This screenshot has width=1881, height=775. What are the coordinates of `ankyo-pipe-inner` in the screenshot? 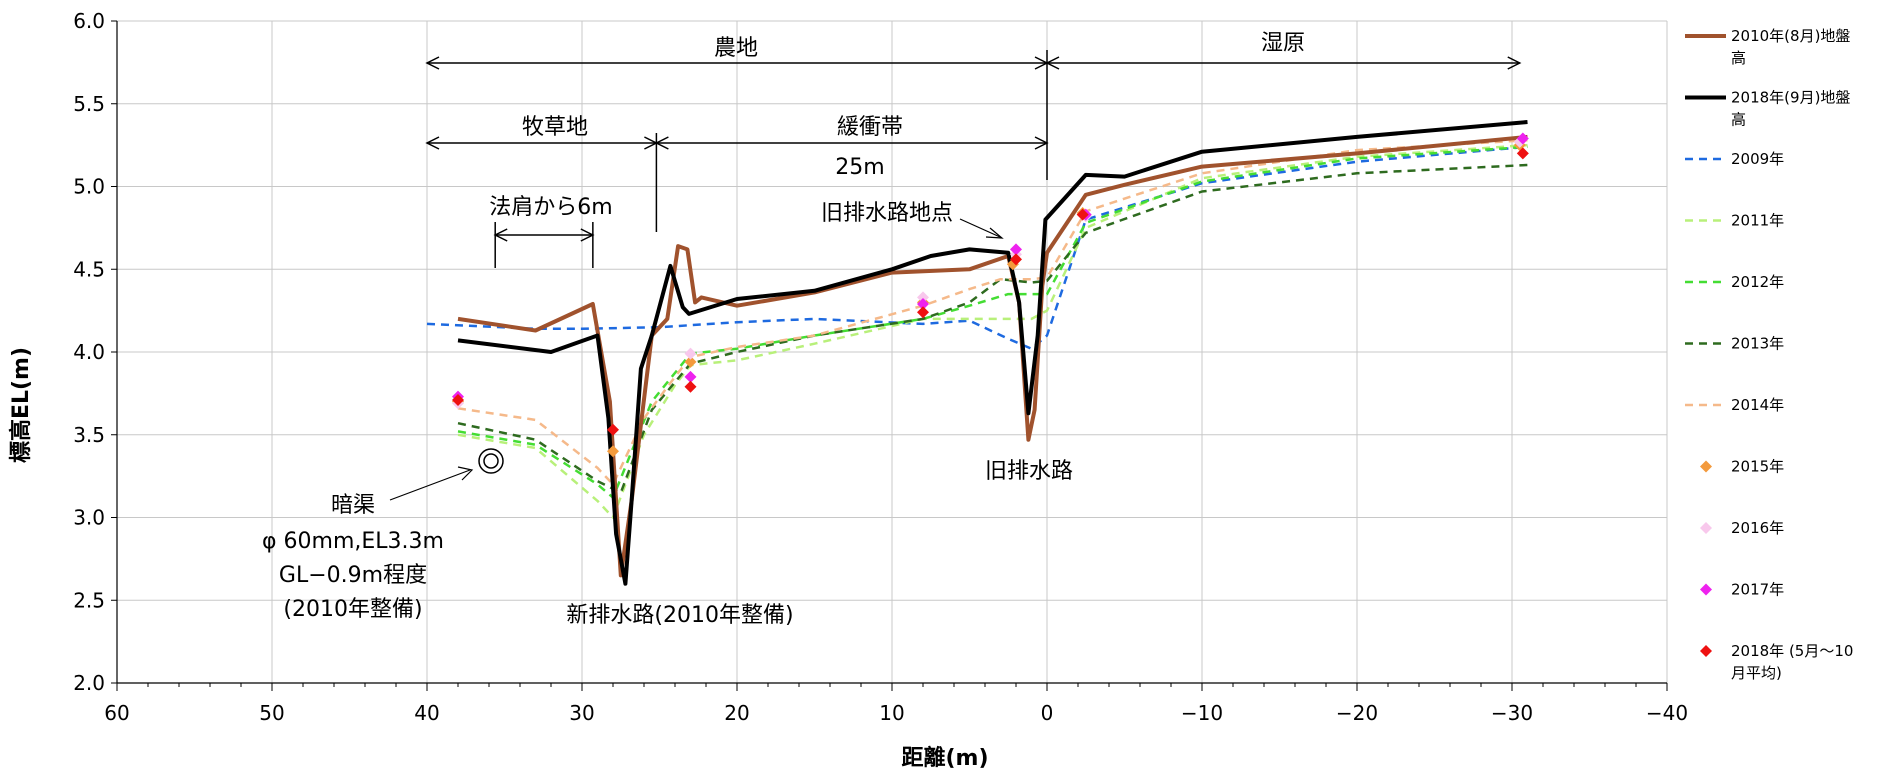 It's located at (491, 461).